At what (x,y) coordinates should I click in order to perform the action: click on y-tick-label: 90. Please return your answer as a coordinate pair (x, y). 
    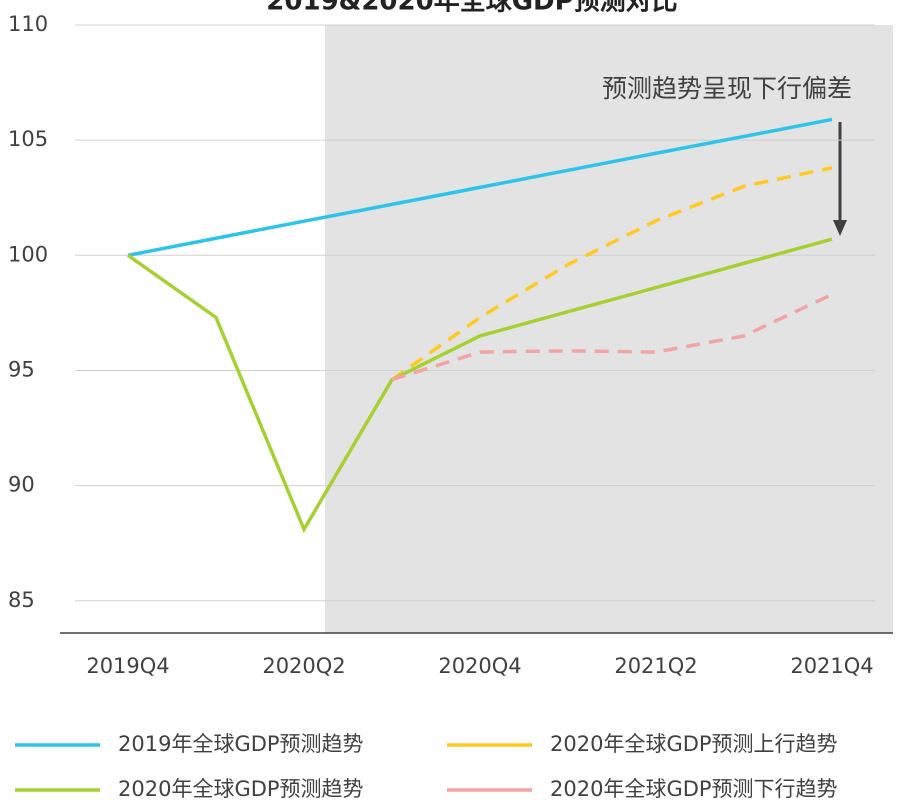
    Looking at the image, I should click on (21, 485).